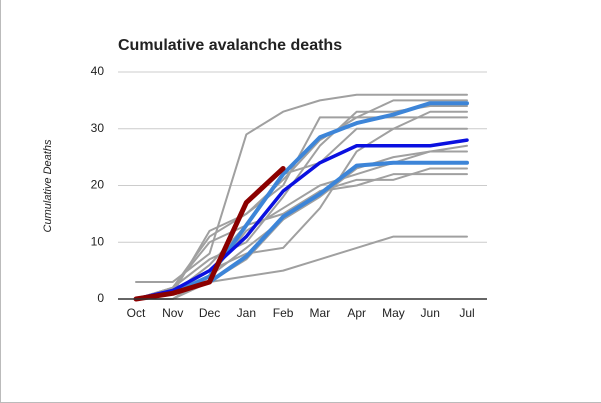  I want to click on y-tick-label: 30, so click(98, 128).